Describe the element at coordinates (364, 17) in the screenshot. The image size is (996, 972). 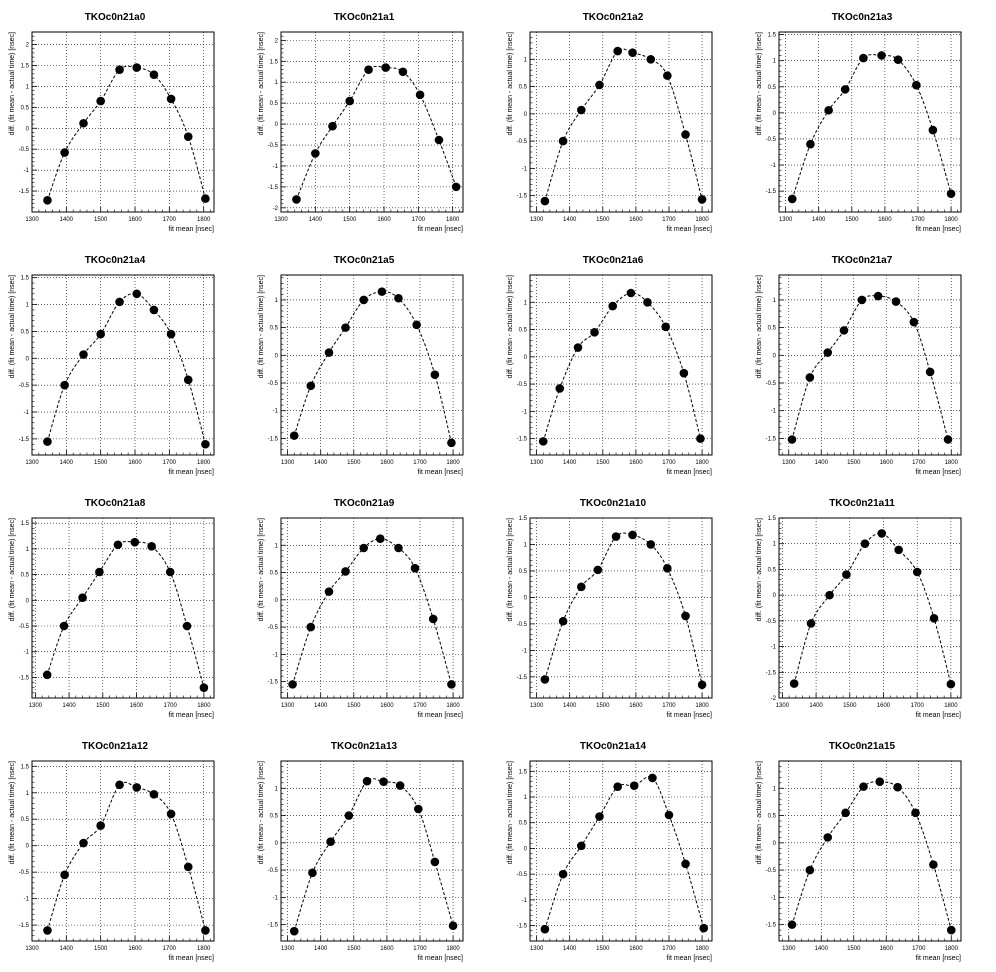
I see `plot-title: TKOc0n21a1` at that location.